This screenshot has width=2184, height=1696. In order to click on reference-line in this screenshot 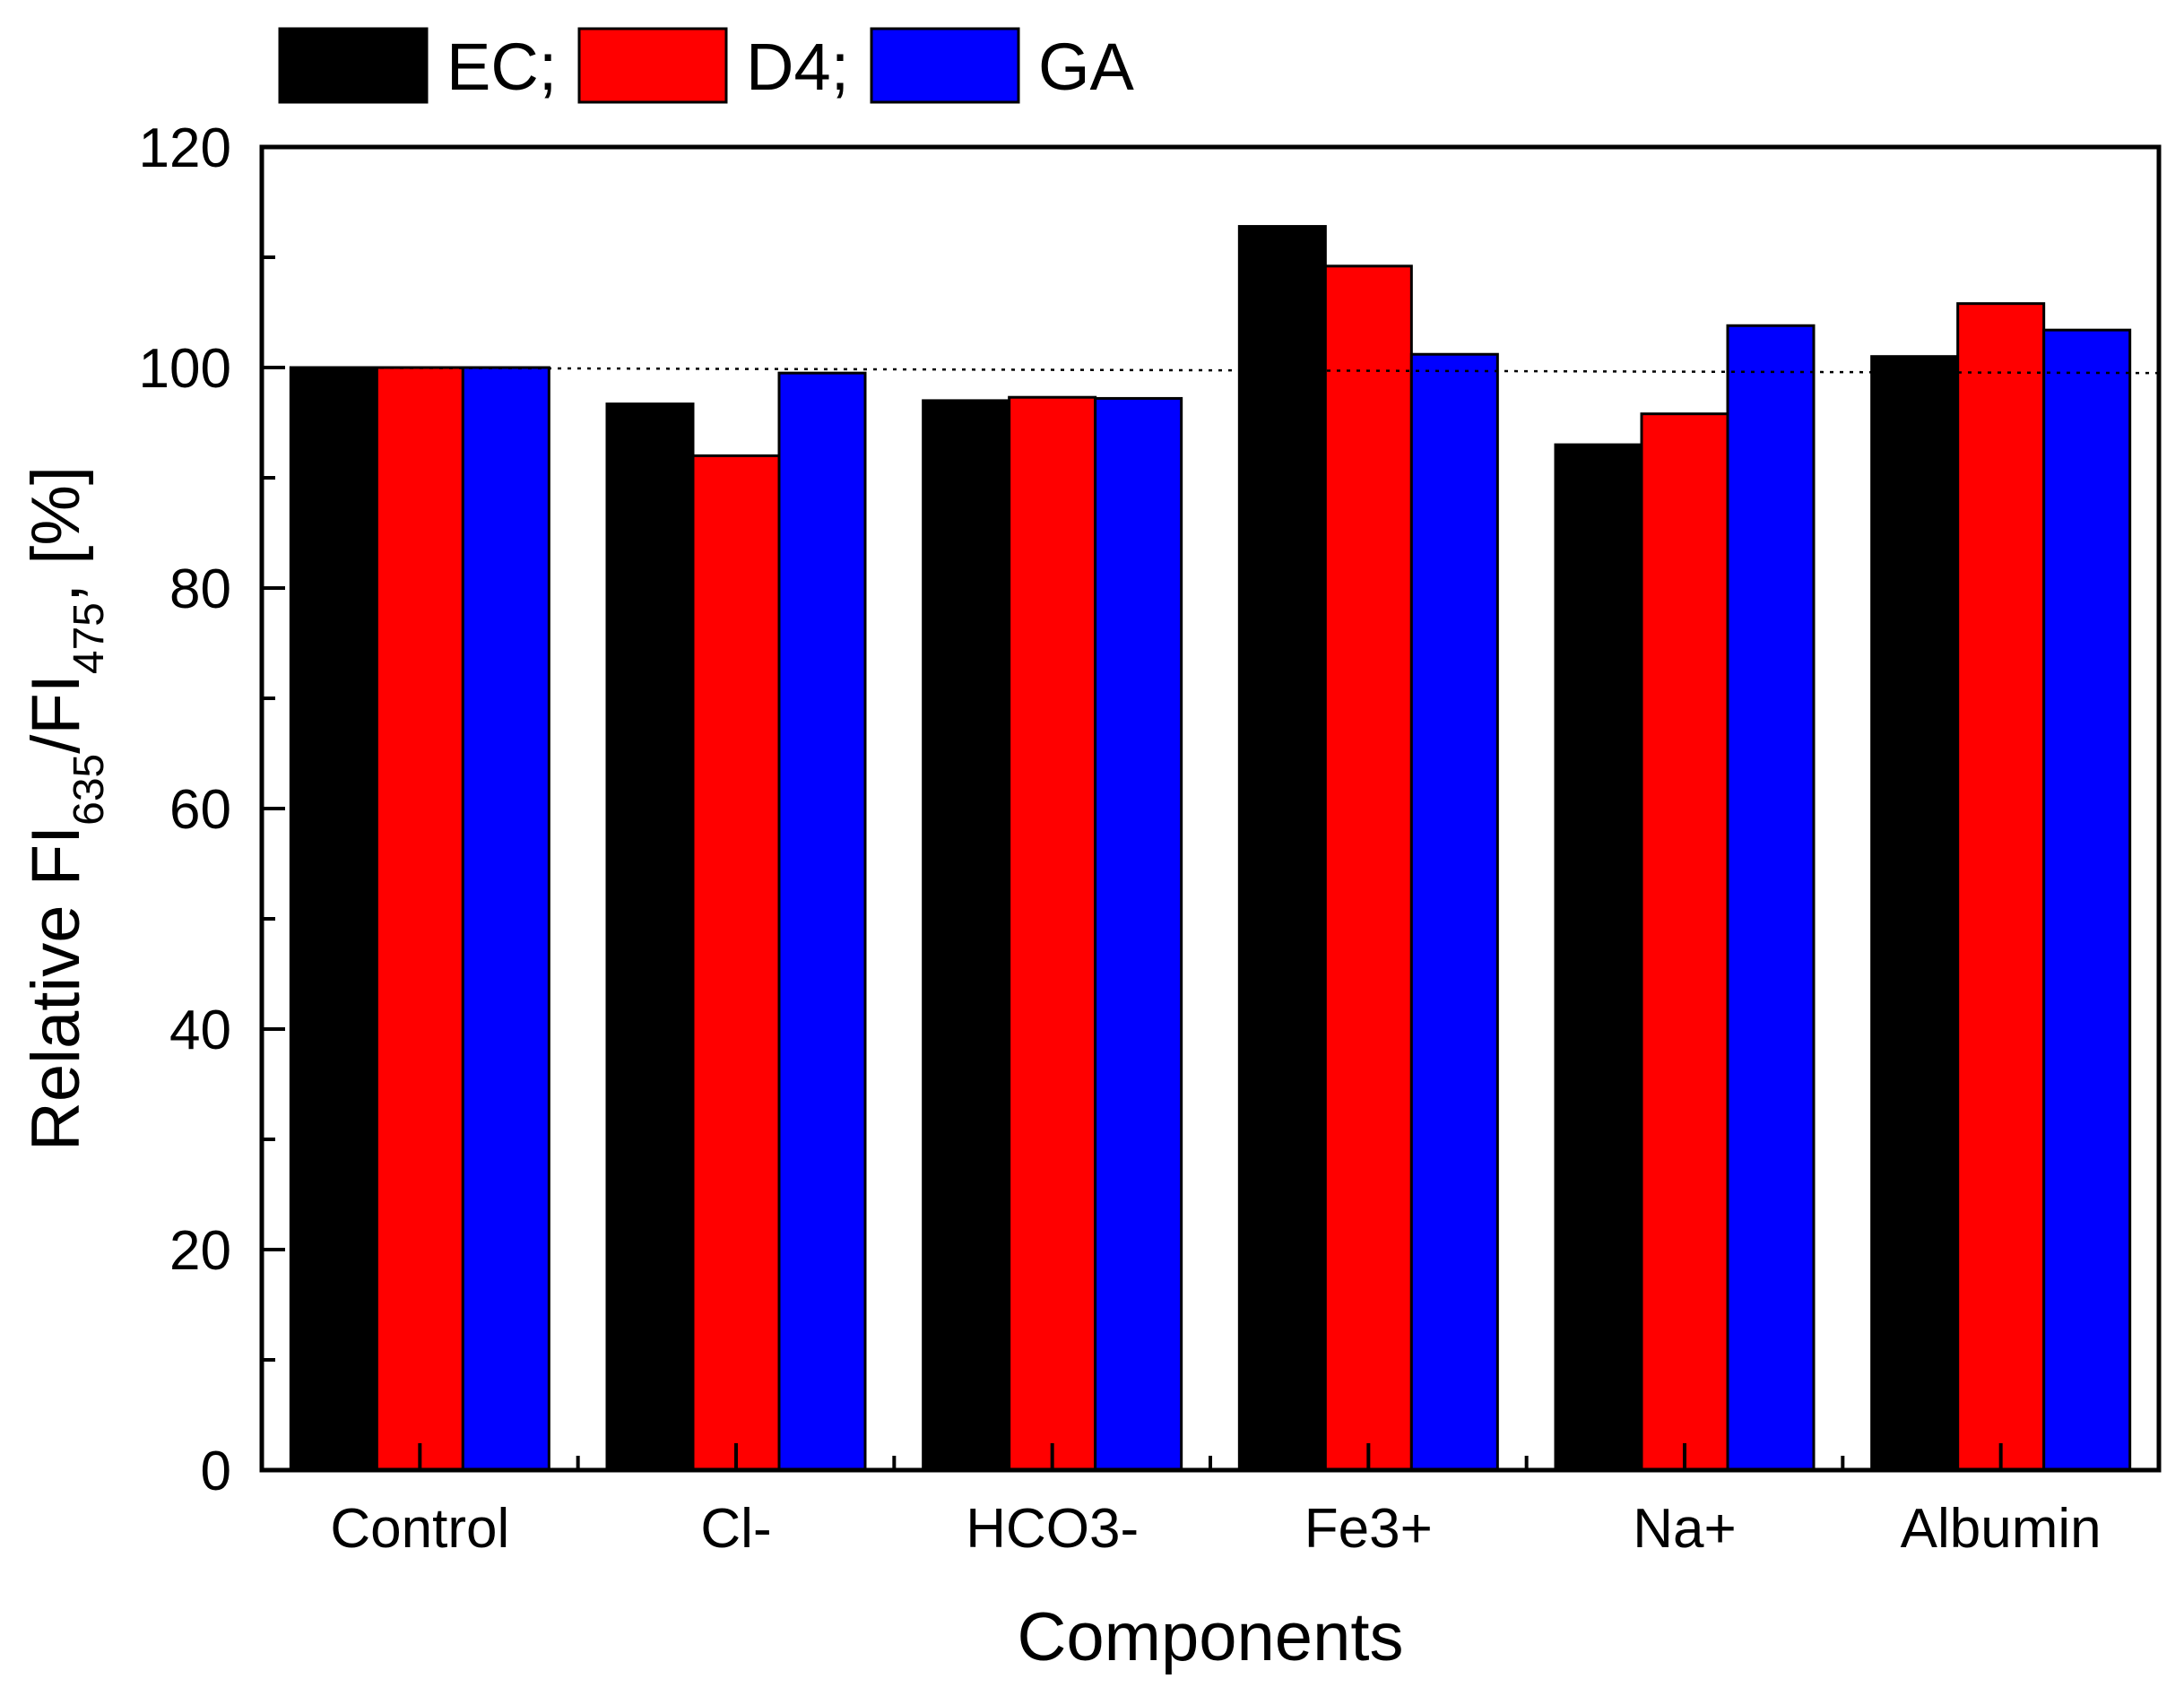, I will do `click(1210, 370)`.